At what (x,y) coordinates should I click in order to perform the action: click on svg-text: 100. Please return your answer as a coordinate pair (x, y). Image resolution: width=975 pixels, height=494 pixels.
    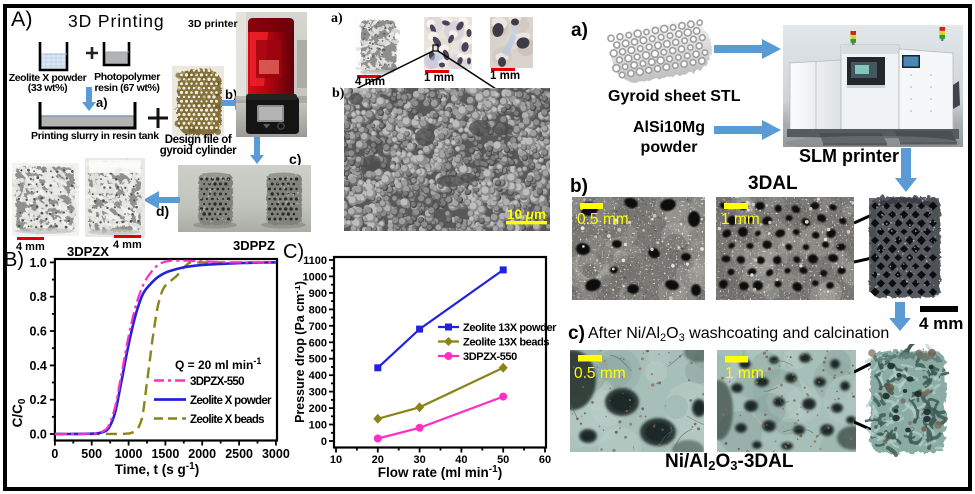
    Looking at the image, I should click on (318, 426).